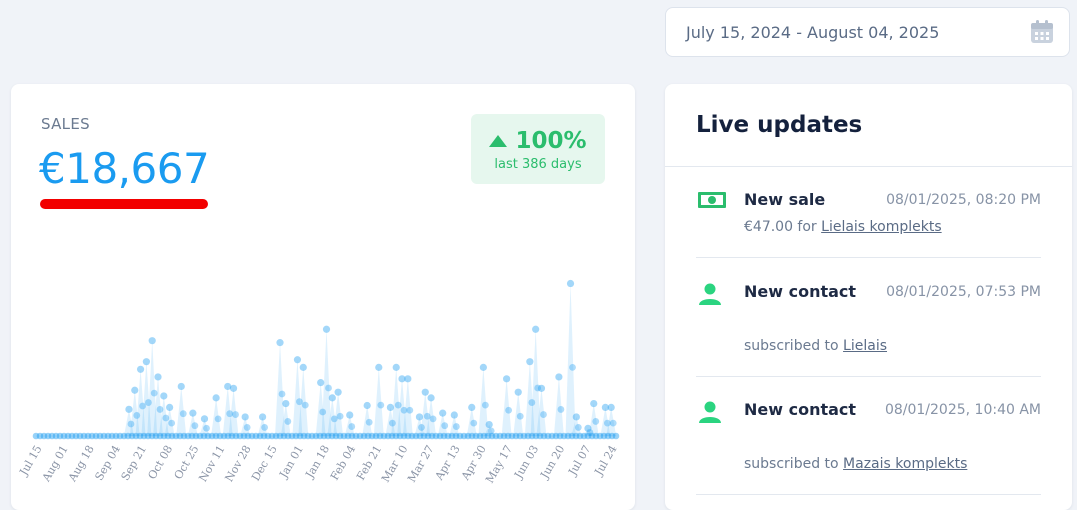 This screenshot has height=510, width=1077. What do you see at coordinates (31, 461) in the screenshot?
I see `x-tick-label: Jul 15` at bounding box center [31, 461].